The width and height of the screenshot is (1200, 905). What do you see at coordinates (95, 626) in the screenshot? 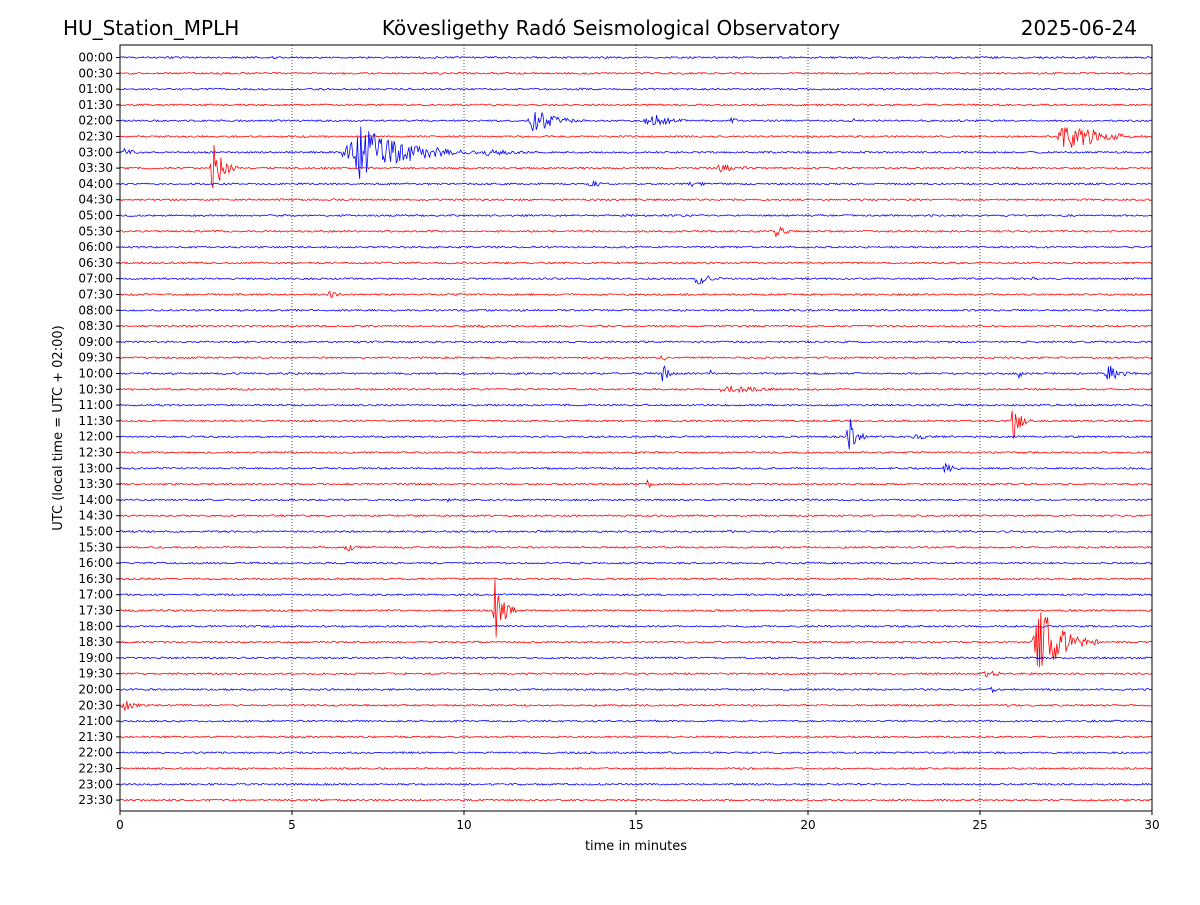
I see `y-tick-label: 18:00` at bounding box center [95, 626].